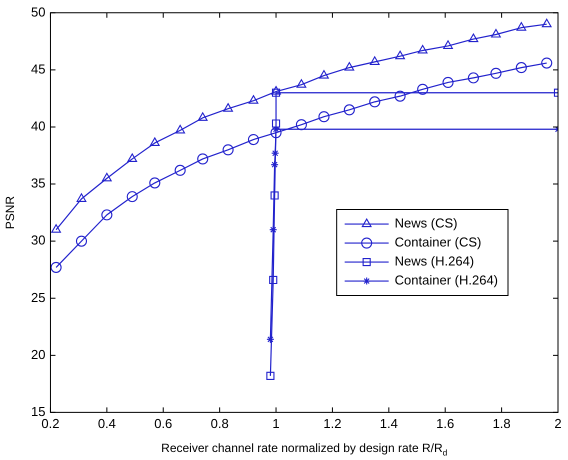 Image resolution: width=568 pixels, height=460 pixels. Describe the element at coordinates (445, 423) in the screenshot. I see `x-tick-label: 1.6` at that location.